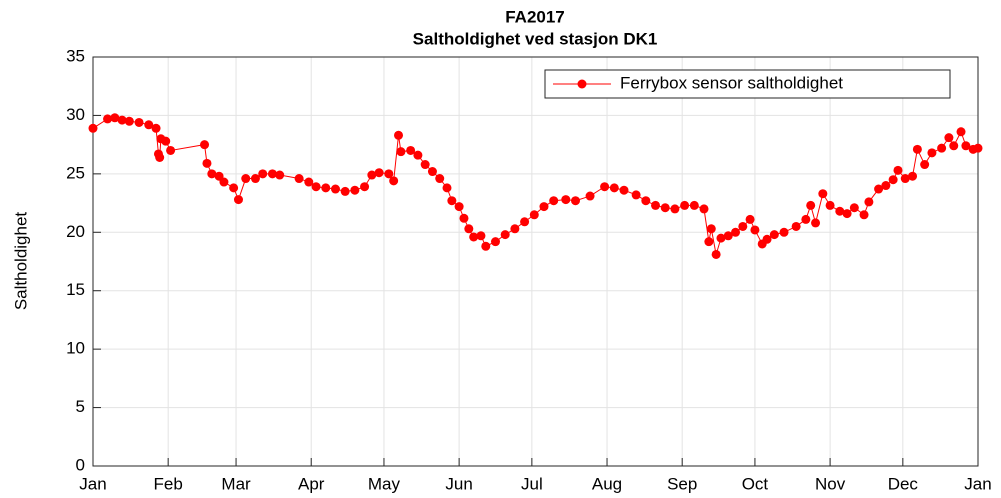  Describe the element at coordinates (75, 231) in the screenshot. I see `y-tick-label: 20` at that location.